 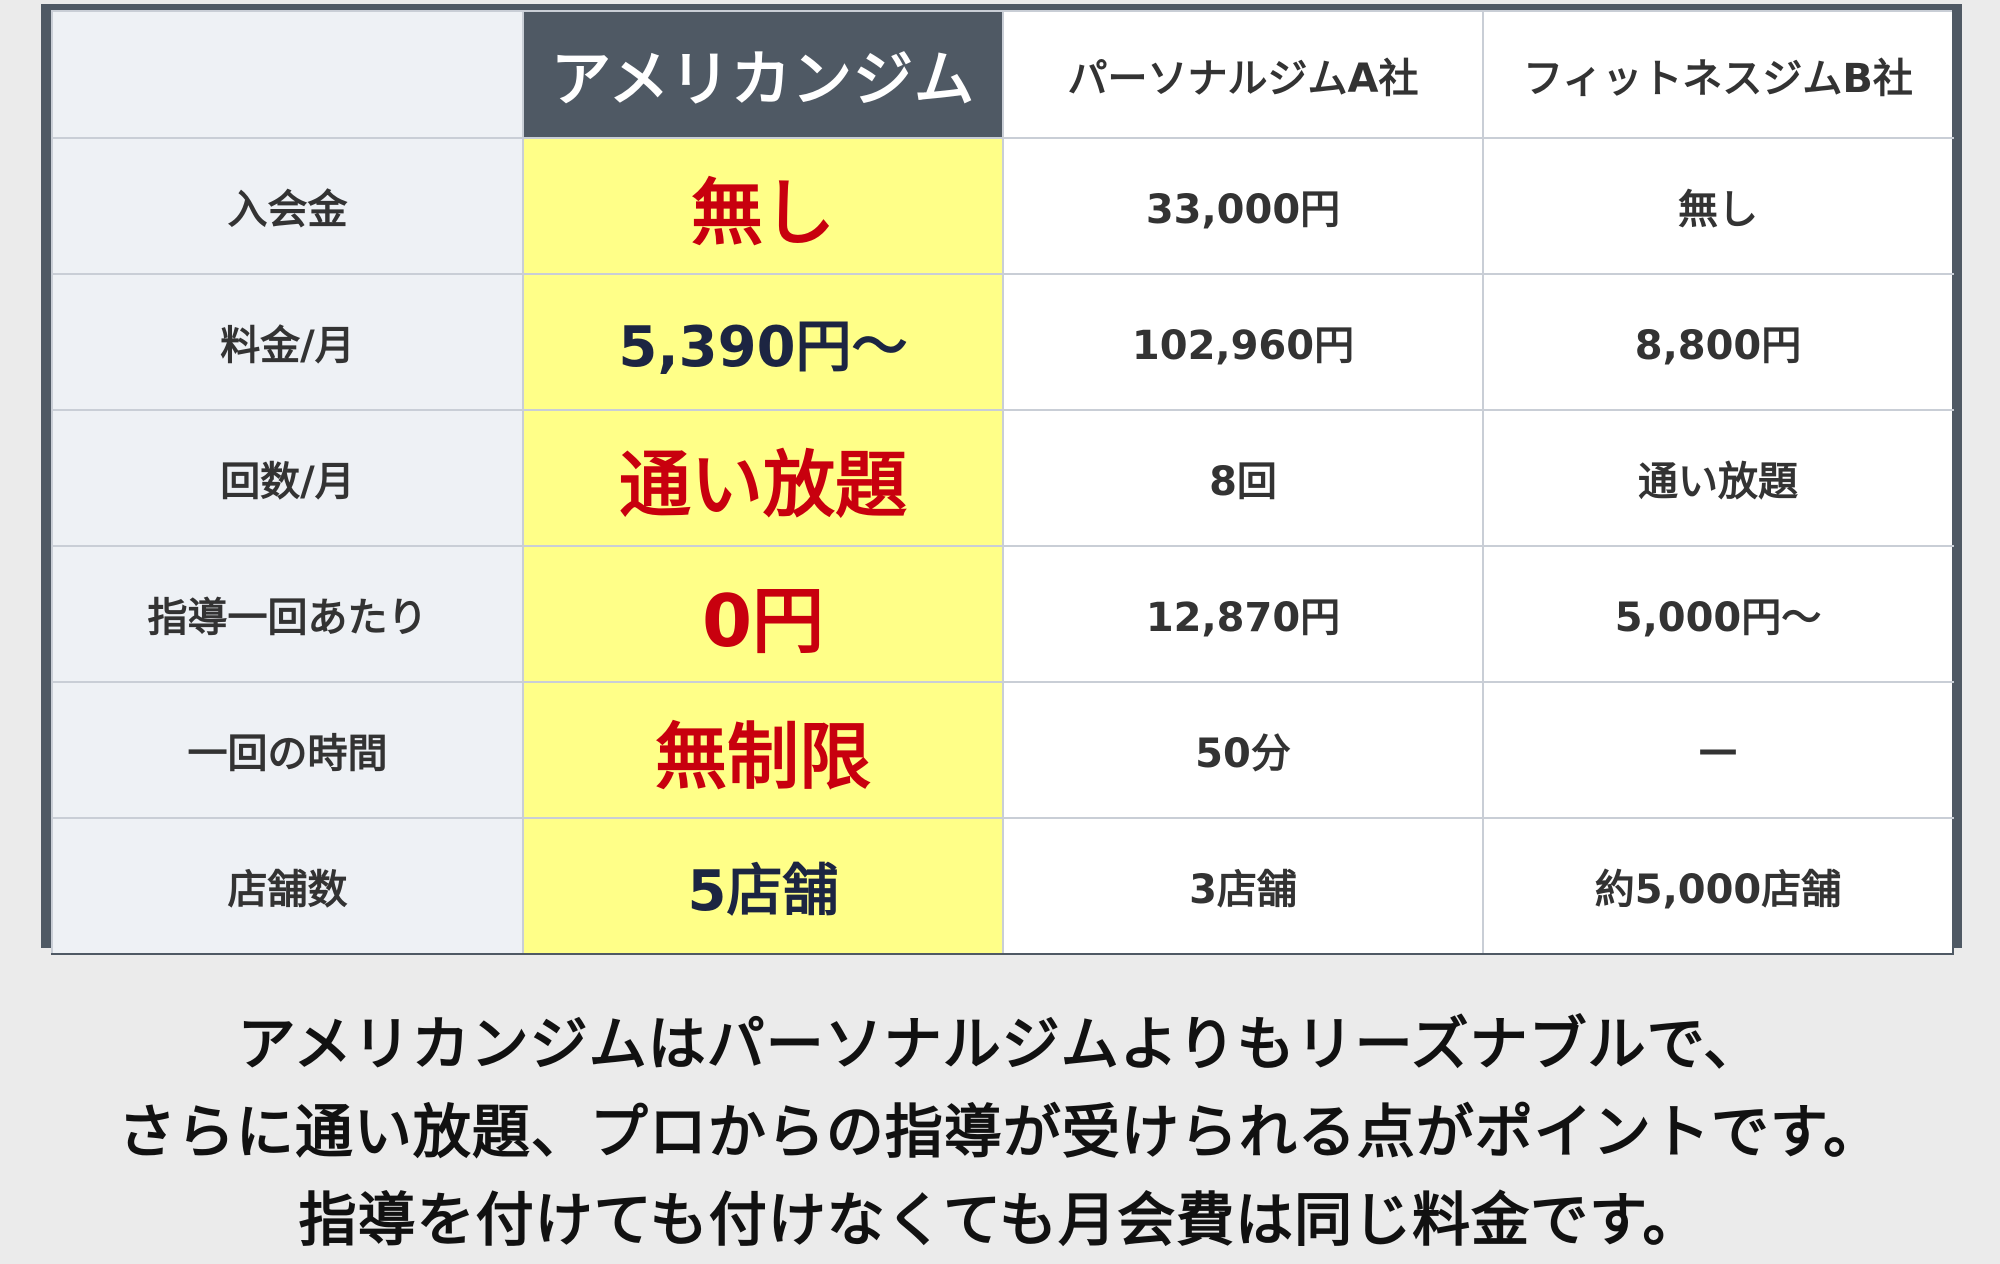 I want to click on caption-line: さらに通い放題、プロからの指導が受けられる点がポイントです。, so click(x=1000, y=1132).